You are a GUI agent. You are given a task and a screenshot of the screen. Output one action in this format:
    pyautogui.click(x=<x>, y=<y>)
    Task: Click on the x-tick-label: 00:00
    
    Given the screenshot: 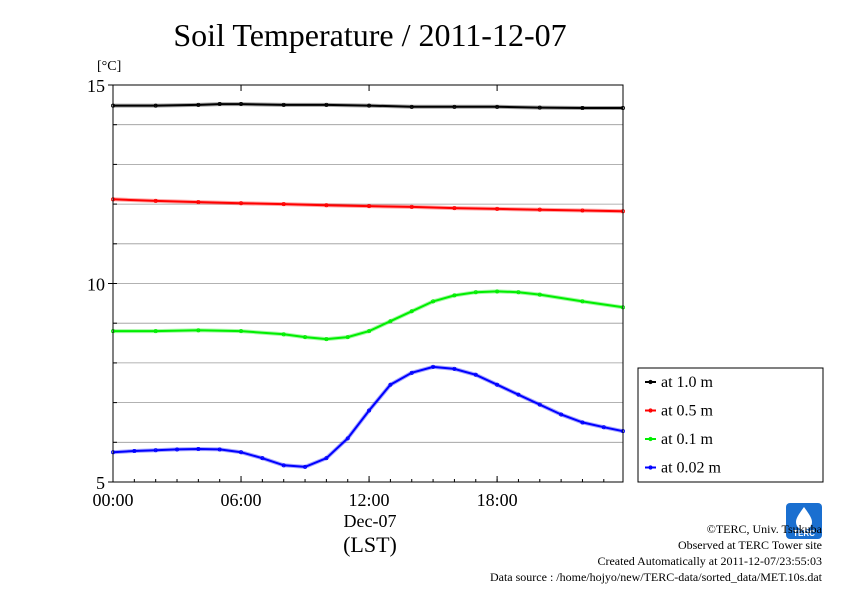 What is the action you would take?
    pyautogui.click(x=112, y=500)
    